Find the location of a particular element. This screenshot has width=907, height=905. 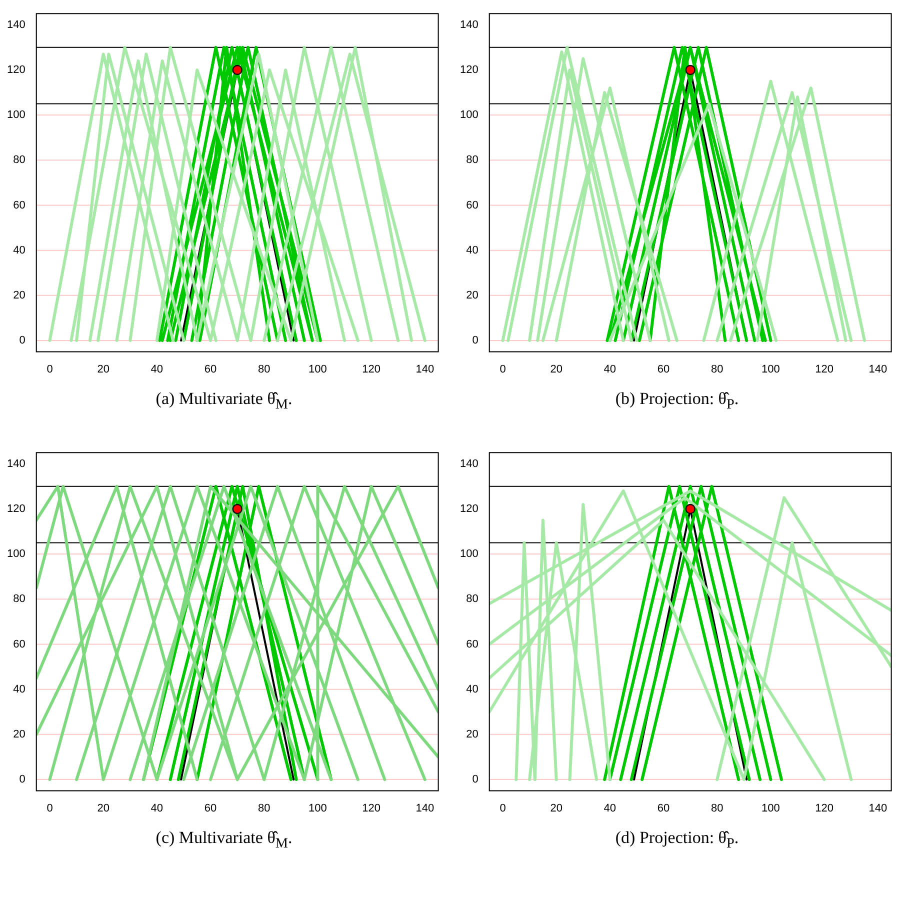

x-axis-title: (b) Projection: θ̂$_{P}$. is located at coordinates (677, 401).